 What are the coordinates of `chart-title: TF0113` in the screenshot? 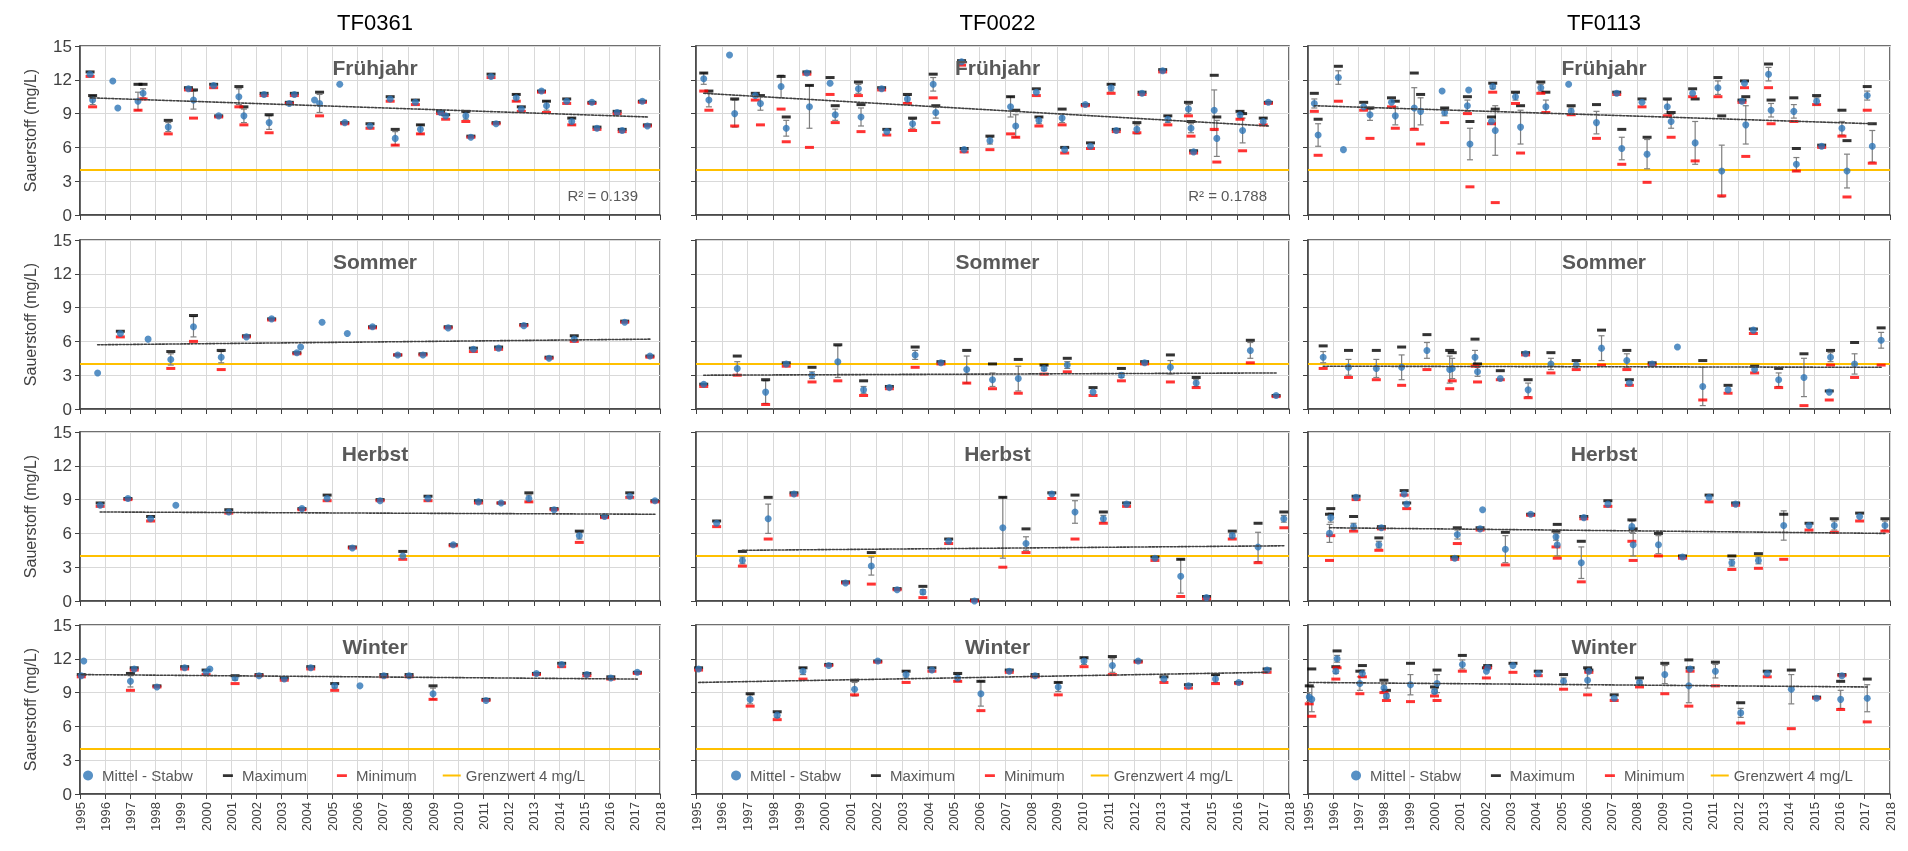 It's located at (1604, 22).